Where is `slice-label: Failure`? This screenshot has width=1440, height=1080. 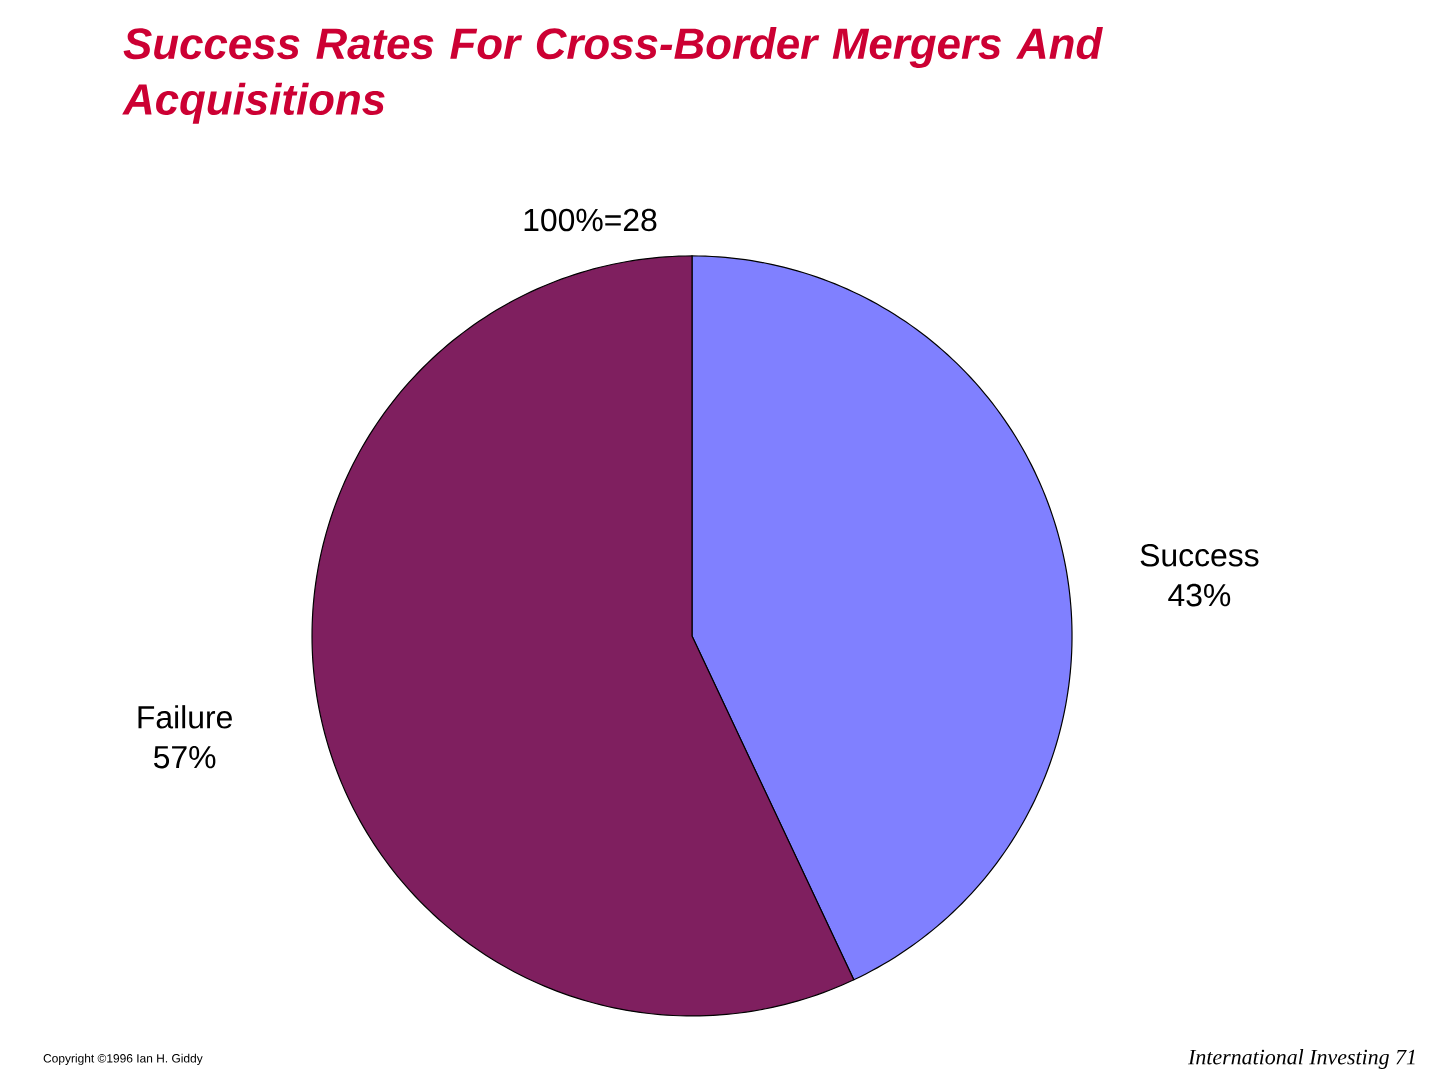
slice-label: Failure is located at coordinates (185, 717).